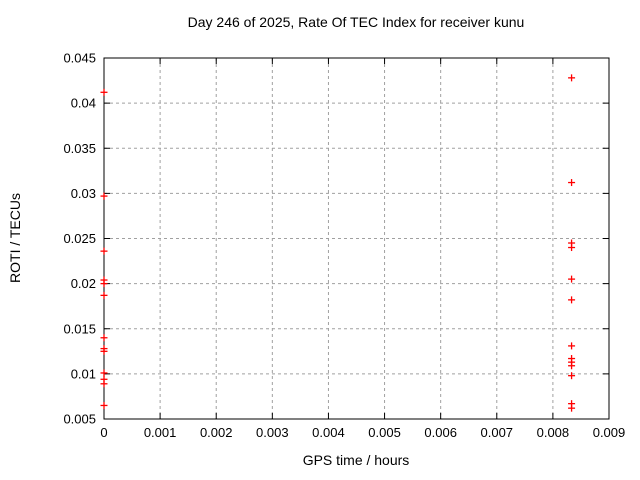 The image size is (640, 480). What do you see at coordinates (79, 238) in the screenshot?
I see `y-tick-label: 0.025` at bounding box center [79, 238].